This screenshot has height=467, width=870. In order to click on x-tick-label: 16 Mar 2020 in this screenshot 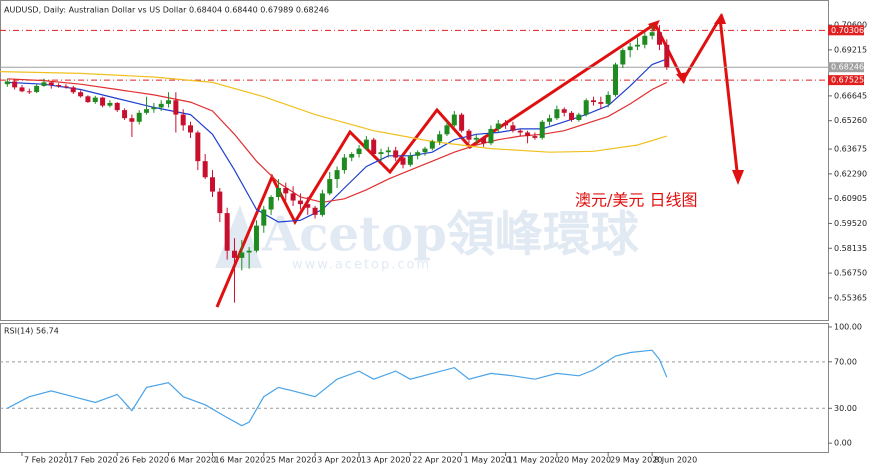, I will do `click(239, 460)`.